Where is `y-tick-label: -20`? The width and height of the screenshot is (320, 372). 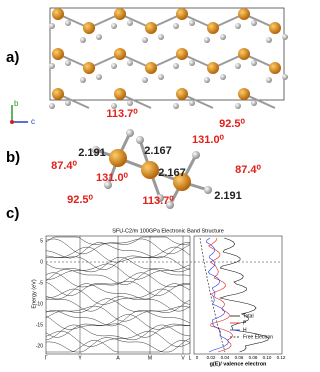 y-tick-label: -20 is located at coordinates (39, 346).